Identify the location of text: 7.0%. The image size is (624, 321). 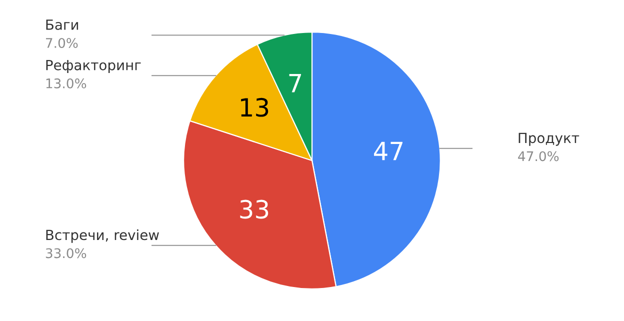
(62, 43).